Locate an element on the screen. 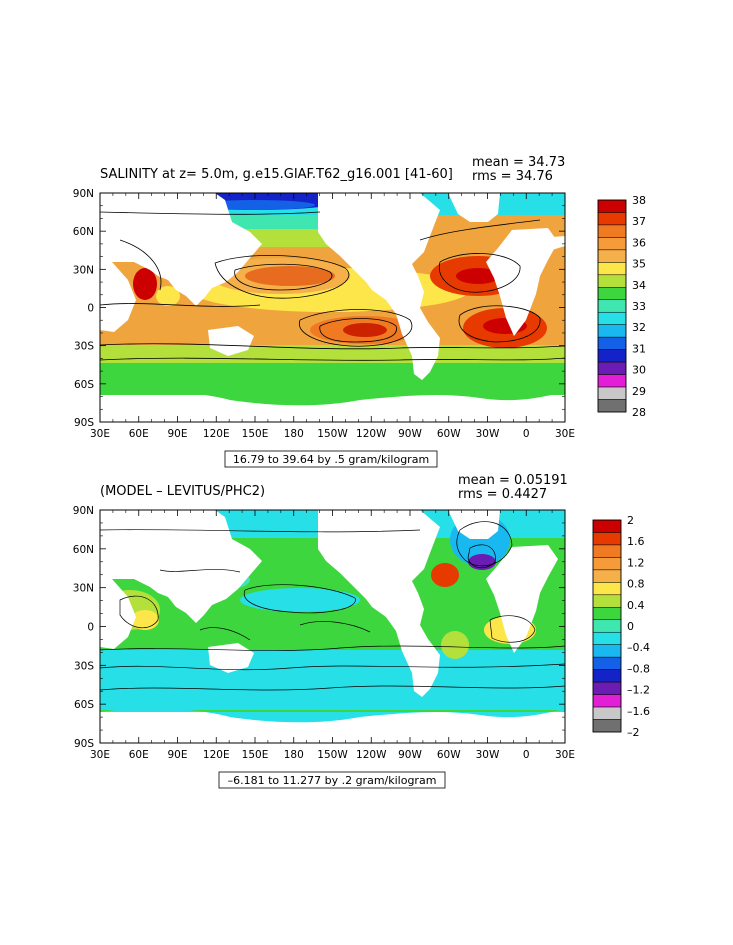 Image resolution: width=733 pixels, height=945 pixels. colorbar-label: 0.8 is located at coordinates (636, 584).